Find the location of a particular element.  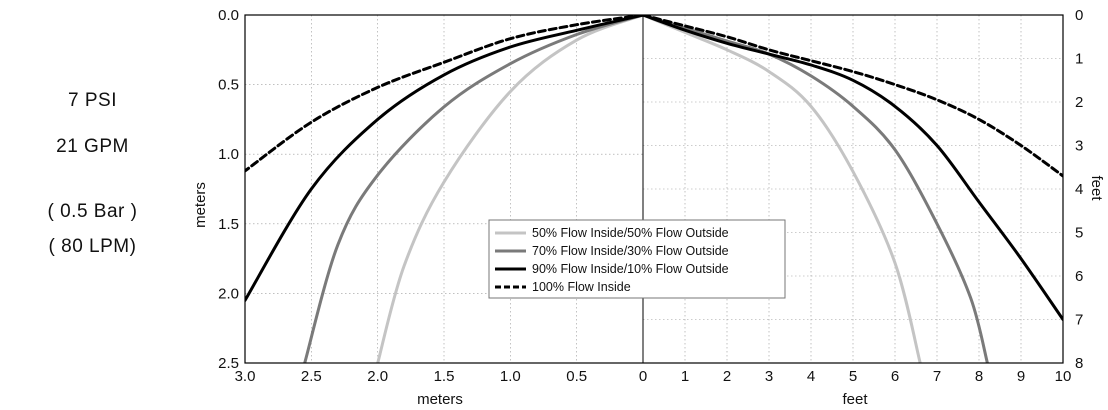

legend-label-50: 50% Flow Inside/50% Flow Outside is located at coordinates (630, 233).